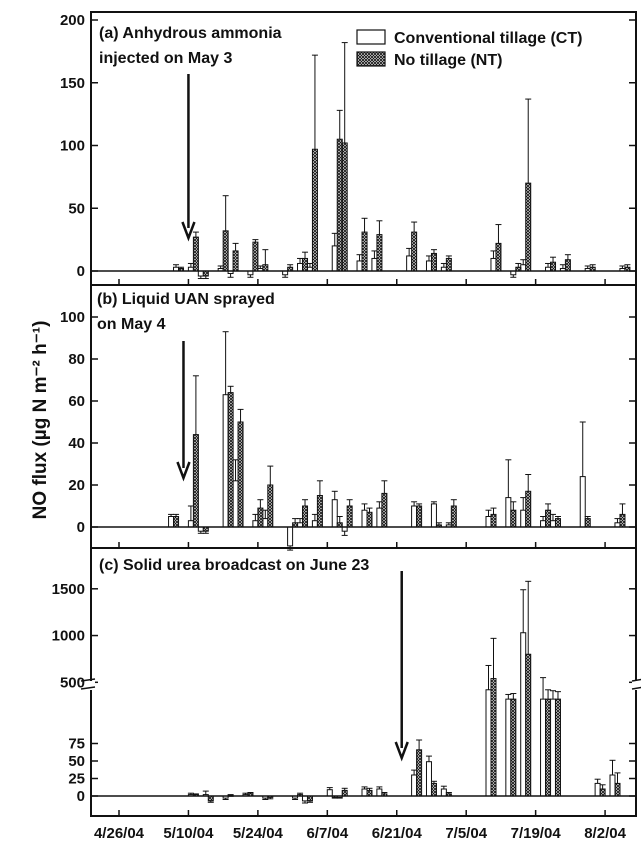 The height and width of the screenshot is (845, 641). What do you see at coordinates (119, 833) in the screenshot?
I see `x-tick-label-0: 4/26/04` at bounding box center [119, 833].